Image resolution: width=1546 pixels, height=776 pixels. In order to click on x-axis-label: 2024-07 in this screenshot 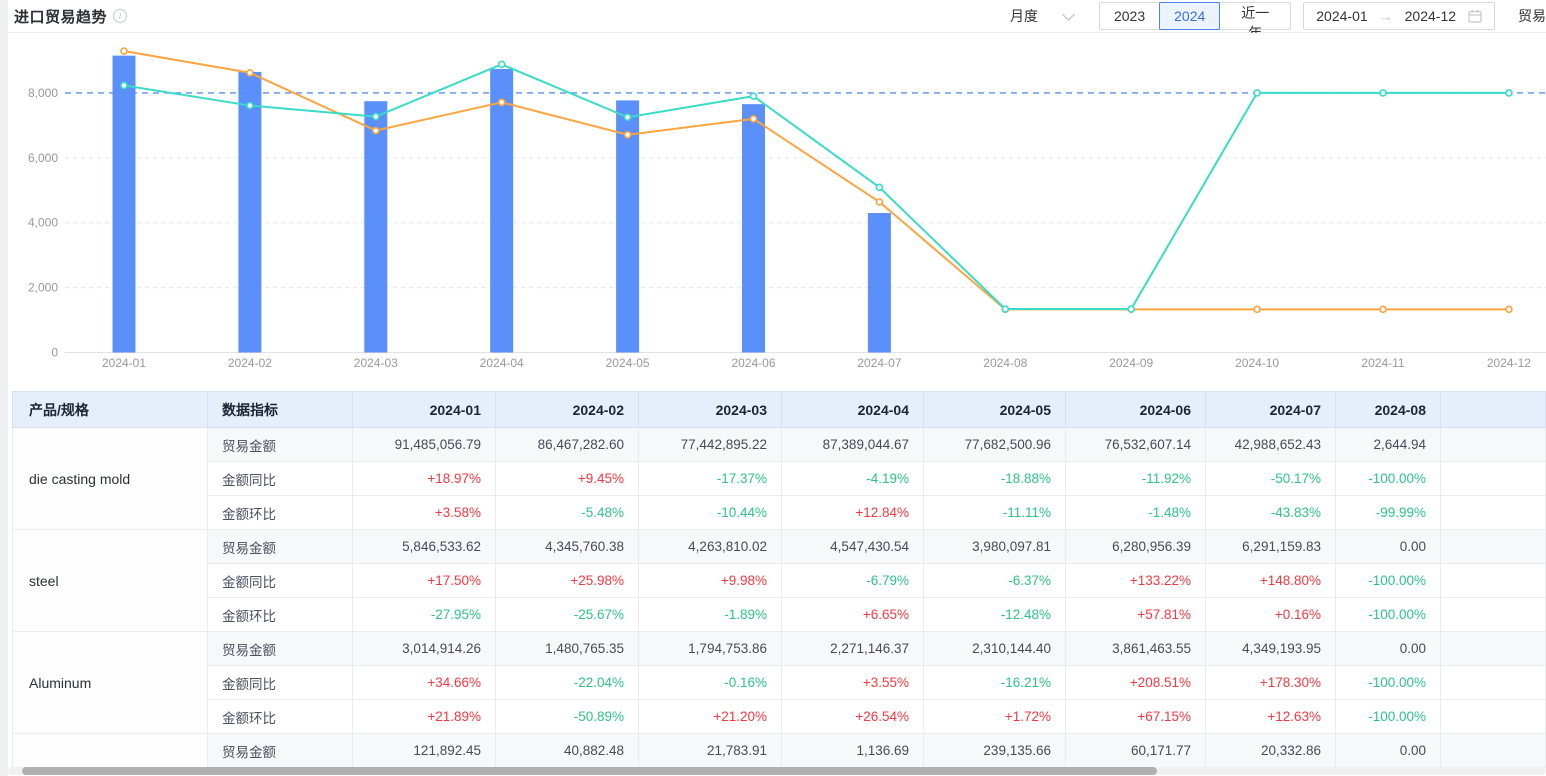, I will do `click(879, 363)`.